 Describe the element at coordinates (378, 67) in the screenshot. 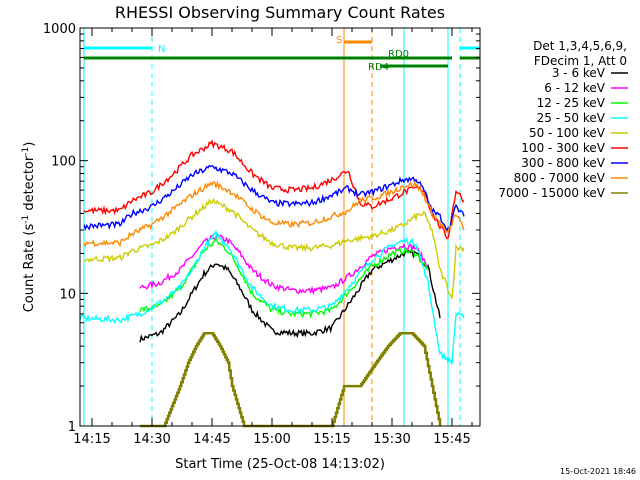

I see `annotation-label: RD4` at that location.